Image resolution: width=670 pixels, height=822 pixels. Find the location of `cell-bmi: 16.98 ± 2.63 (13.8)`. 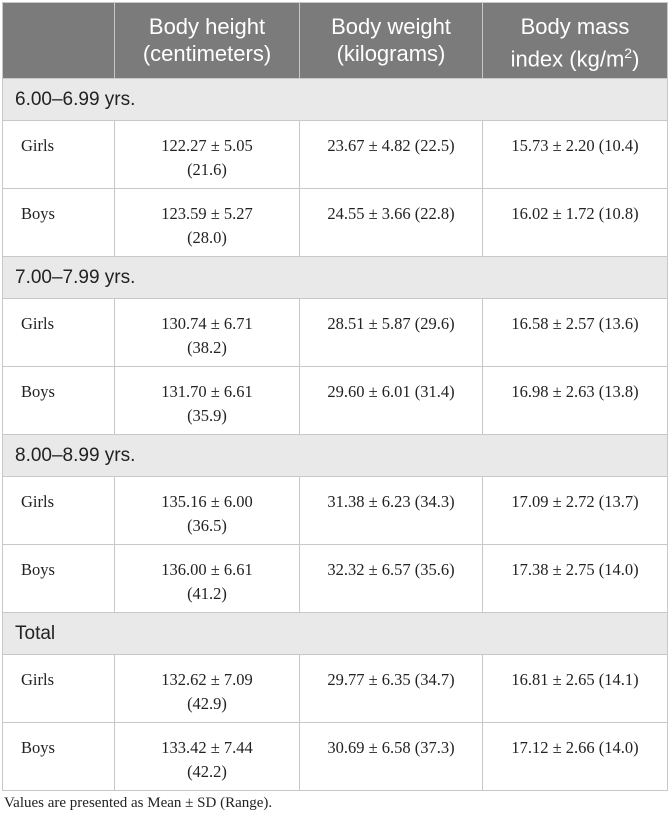

cell-bmi: 16.98 ± 2.63 (13.8) is located at coordinates (575, 400).